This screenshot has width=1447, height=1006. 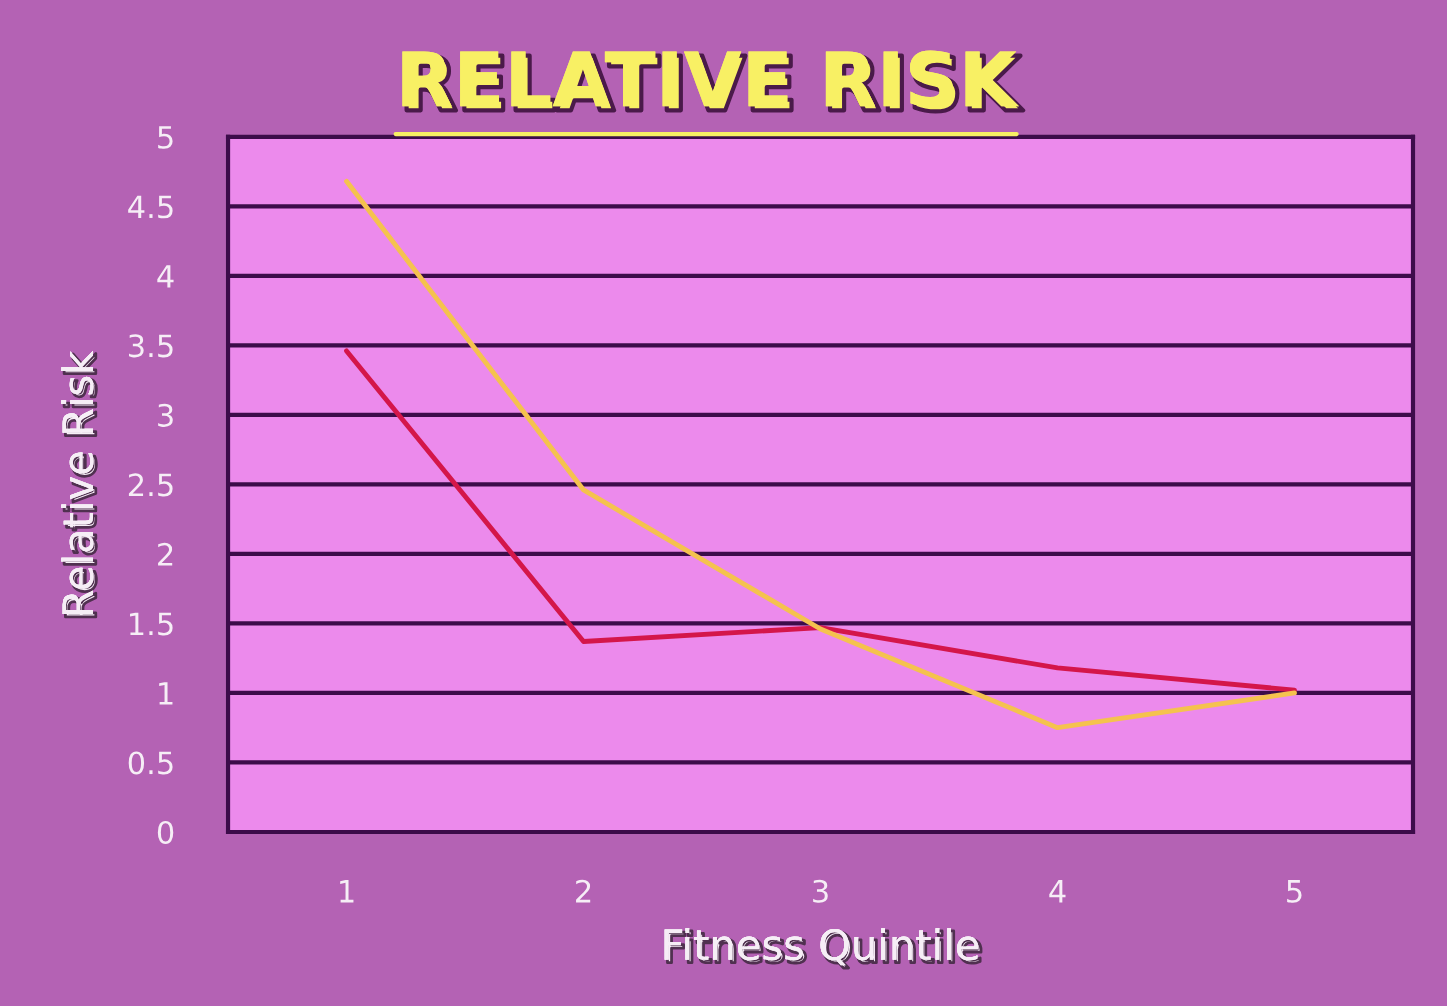 What do you see at coordinates (583, 891) in the screenshot?
I see `x-tick-label: 2` at bounding box center [583, 891].